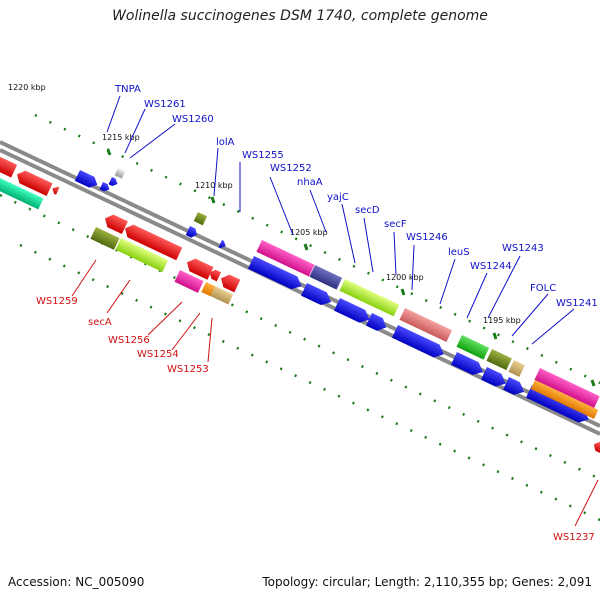 Image resolution: width=600 pixels, height=600 pixels. What do you see at coordinates (127, 89) in the screenshot?
I see `gene-label-tnpa: TNPA` at bounding box center [127, 89].